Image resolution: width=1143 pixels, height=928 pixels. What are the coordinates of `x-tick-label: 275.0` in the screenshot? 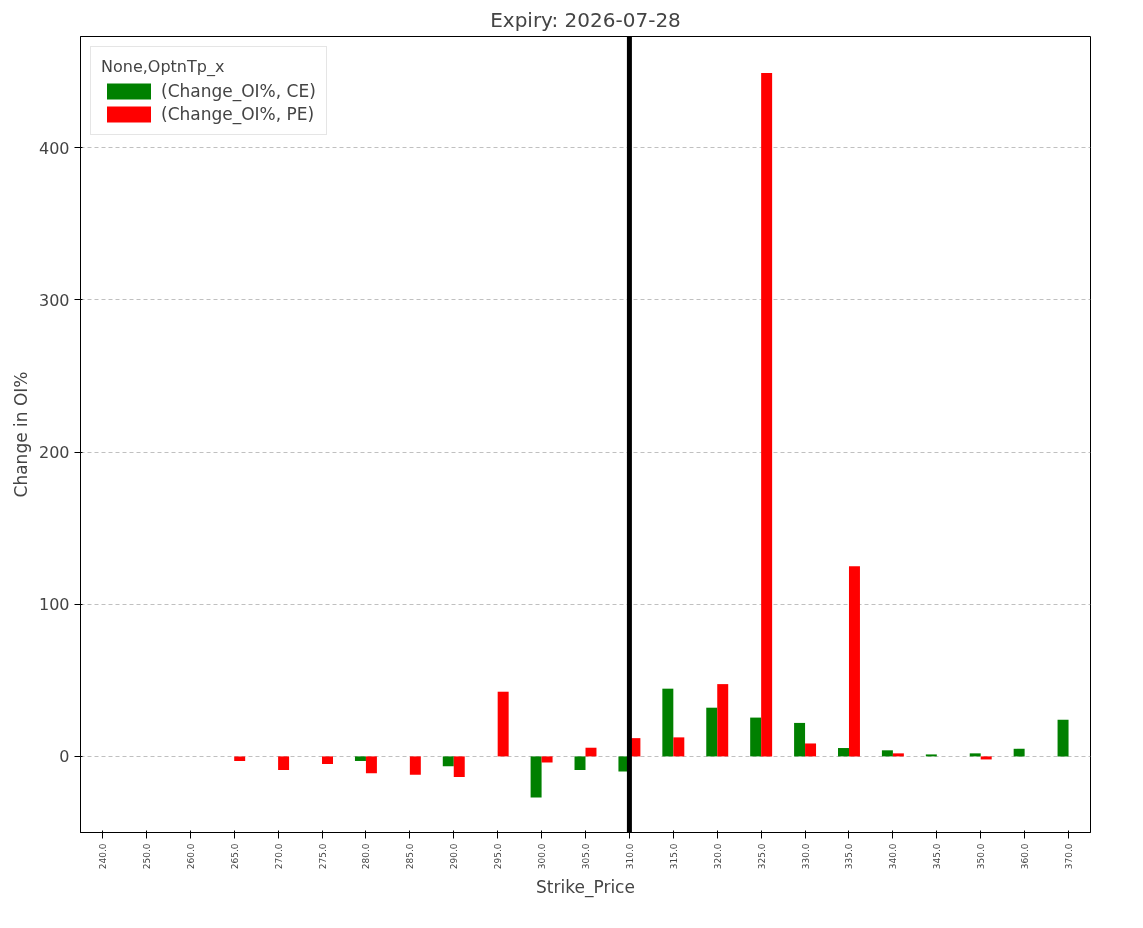 It's located at (322, 856).